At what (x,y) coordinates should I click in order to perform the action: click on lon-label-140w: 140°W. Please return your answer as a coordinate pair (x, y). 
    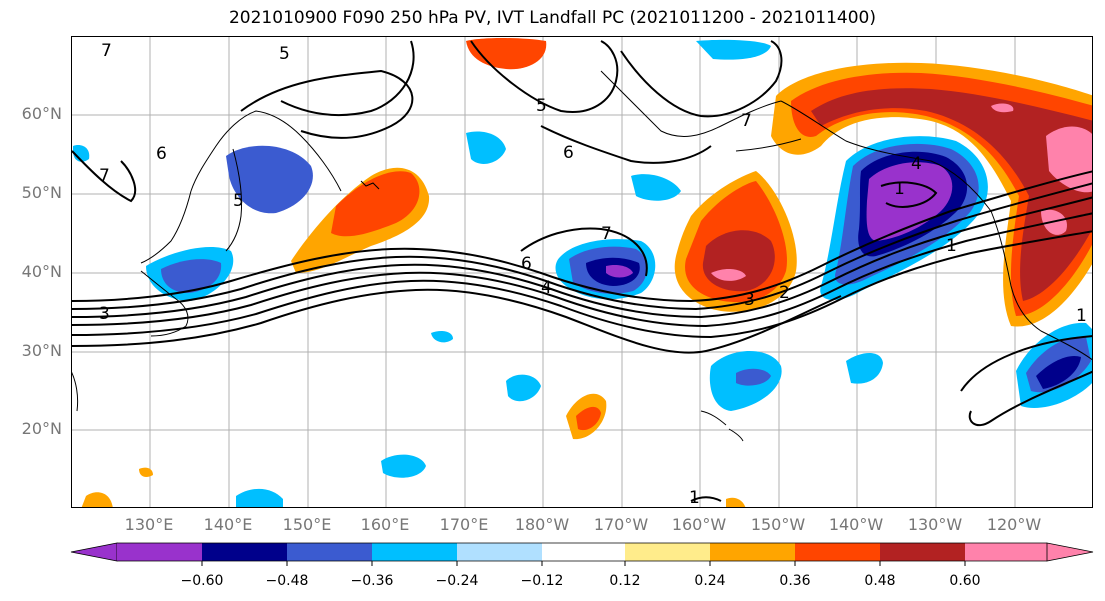
    Looking at the image, I should click on (856, 524).